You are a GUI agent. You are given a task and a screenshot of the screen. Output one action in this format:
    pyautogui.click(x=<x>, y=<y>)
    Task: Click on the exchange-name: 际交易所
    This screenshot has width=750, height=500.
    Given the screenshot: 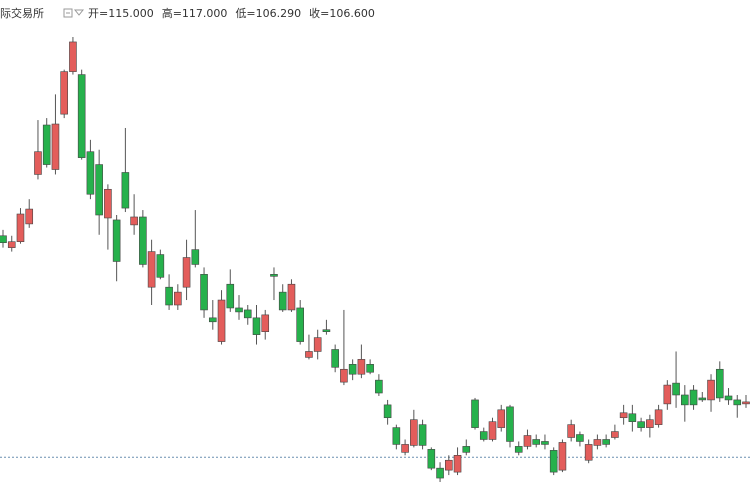 What is the action you would take?
    pyautogui.click(x=22, y=13)
    